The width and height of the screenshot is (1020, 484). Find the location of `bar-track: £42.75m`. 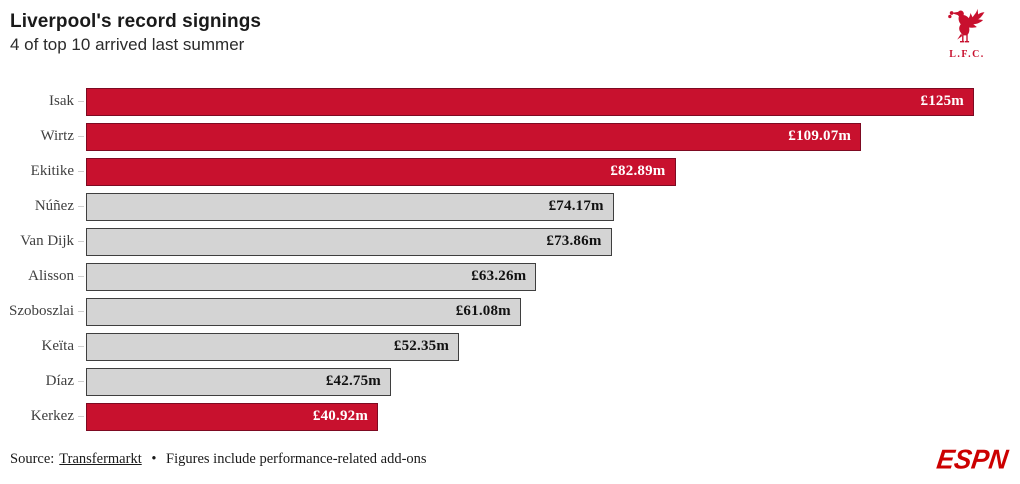

bar-track: £42.75m is located at coordinates (529, 381).